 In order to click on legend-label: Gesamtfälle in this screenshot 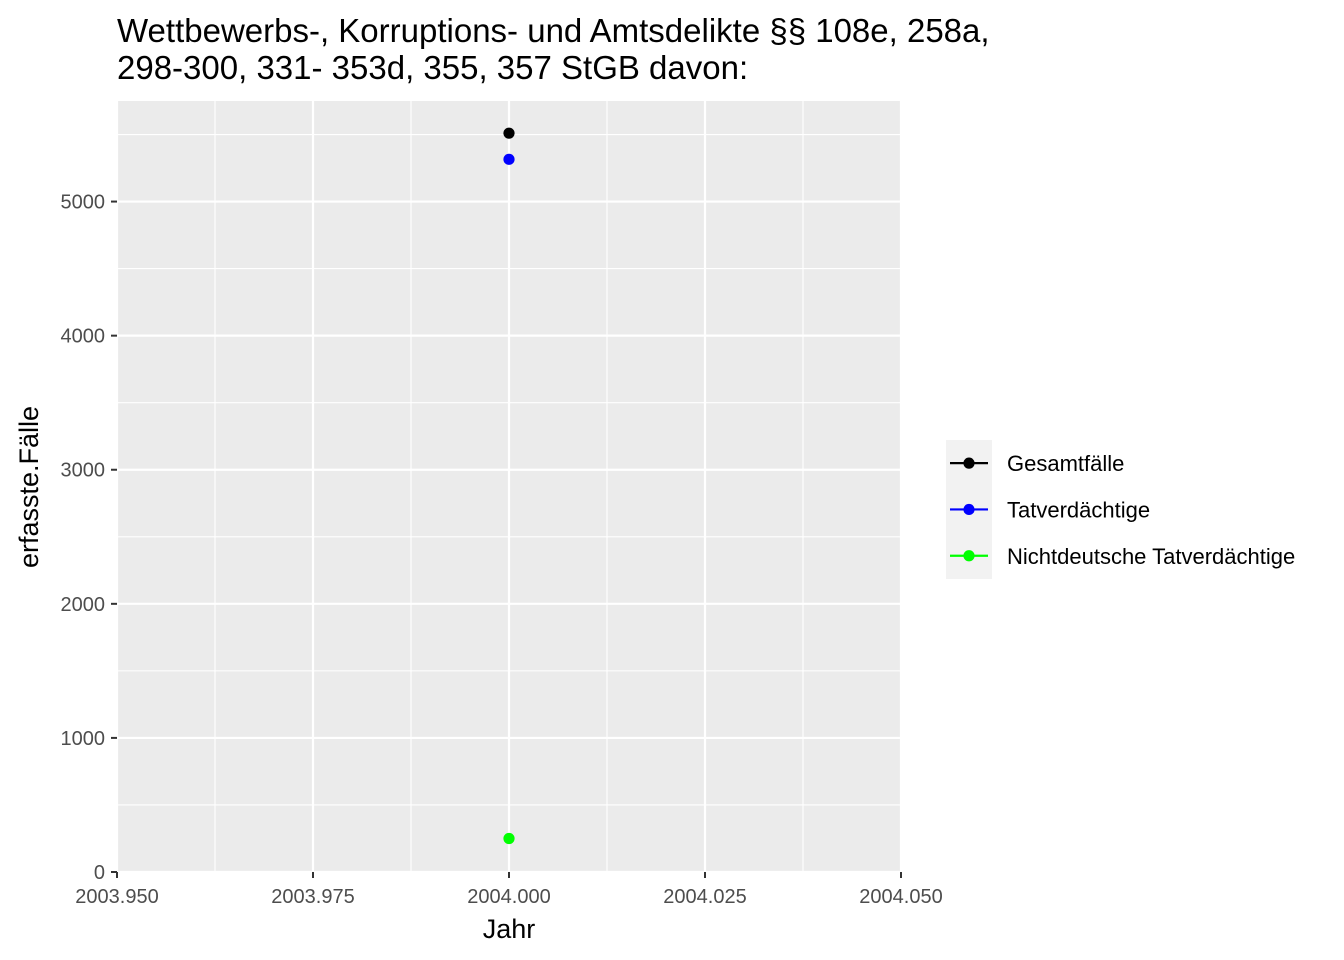, I will do `click(1065, 463)`.